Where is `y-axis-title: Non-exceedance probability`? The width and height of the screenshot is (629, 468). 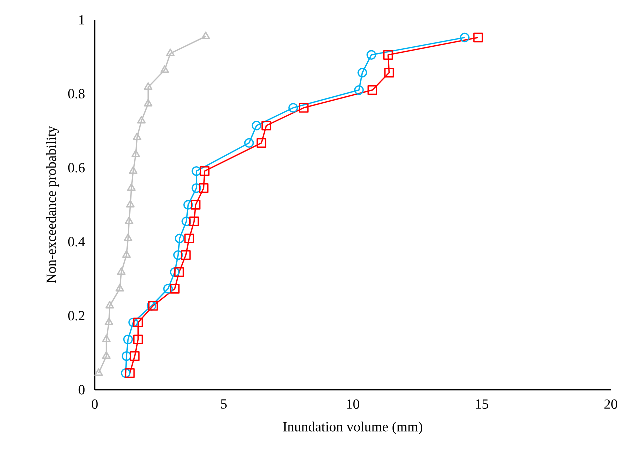 y-axis-title: Non-exceedance probability is located at coordinates (53, 205).